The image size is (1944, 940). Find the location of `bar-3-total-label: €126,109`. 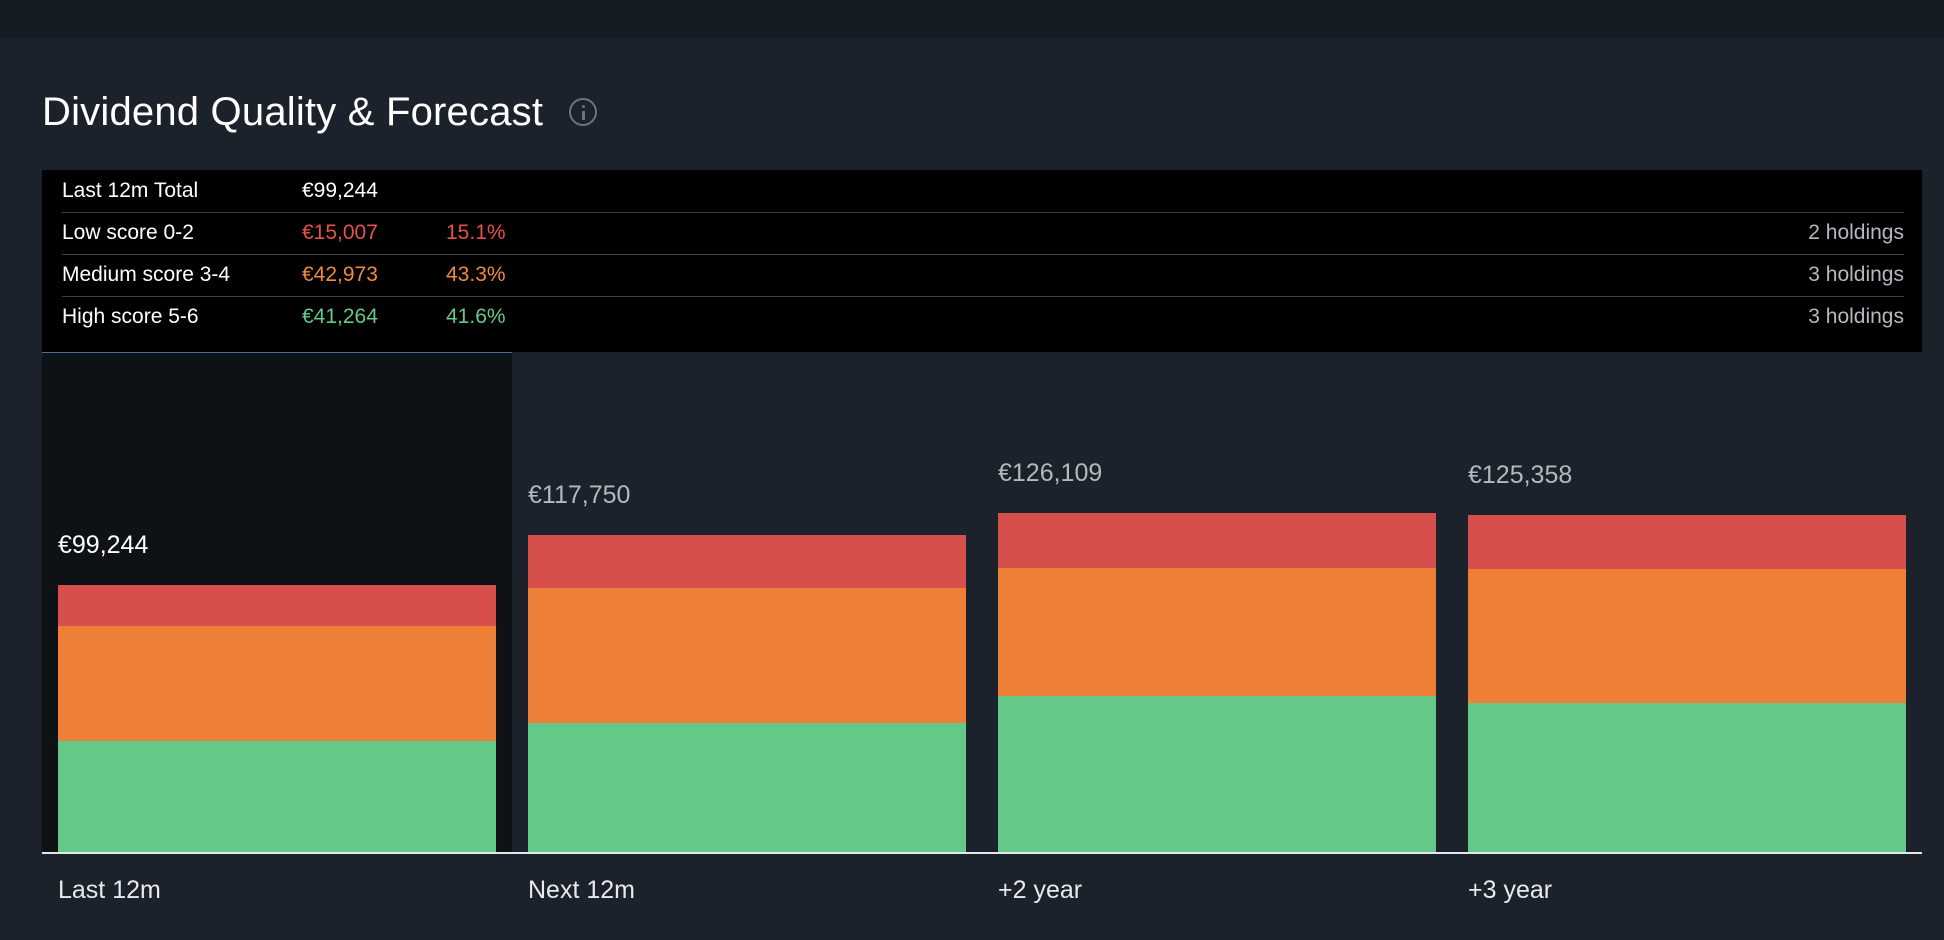

bar-3-total-label: €126,109 is located at coordinates (1050, 472).